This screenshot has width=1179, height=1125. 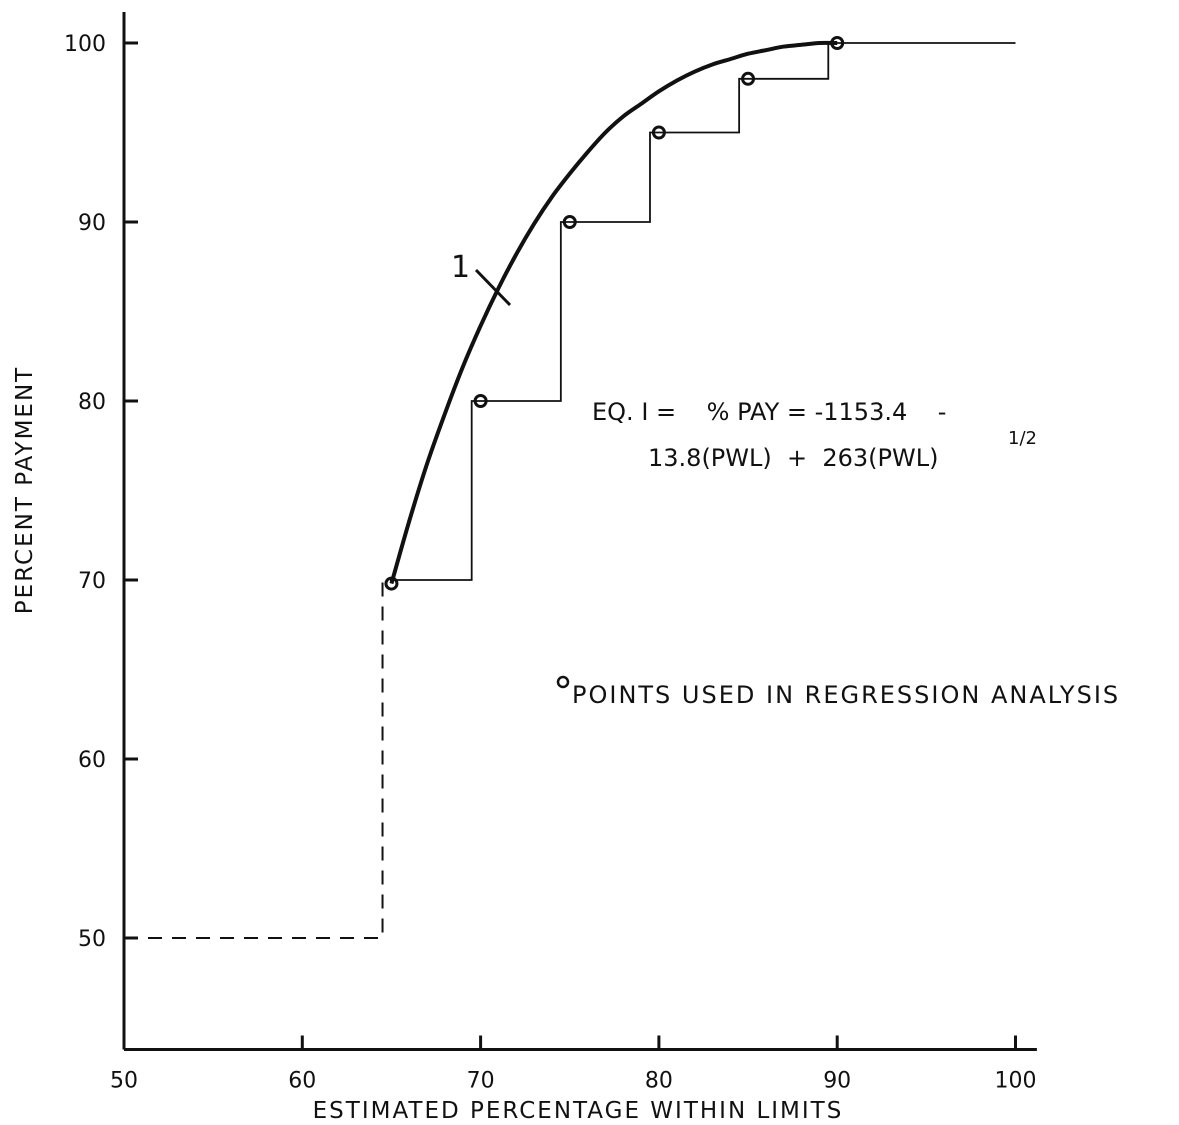 I want to click on y-tick-label-50: 50, so click(x=92, y=939).